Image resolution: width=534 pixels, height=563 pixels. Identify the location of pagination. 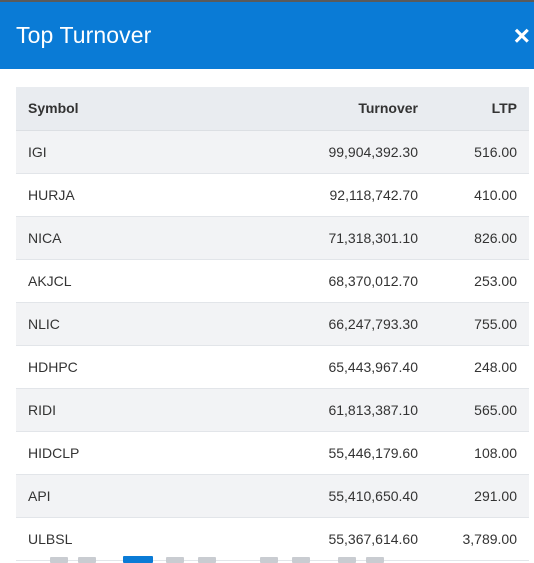
(240, 559).